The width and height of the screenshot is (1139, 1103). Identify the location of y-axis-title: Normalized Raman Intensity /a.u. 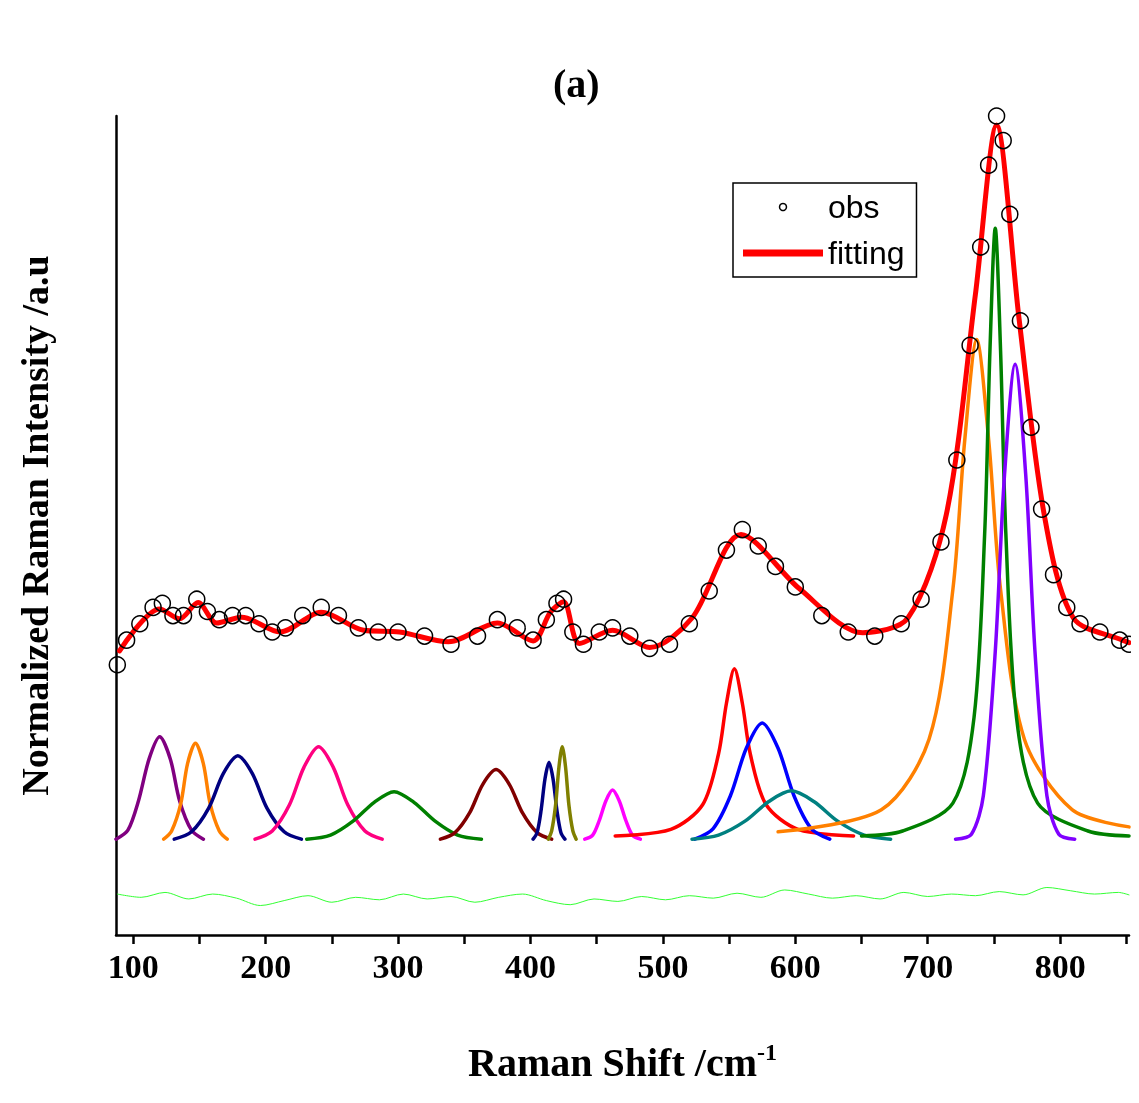
(35, 525).